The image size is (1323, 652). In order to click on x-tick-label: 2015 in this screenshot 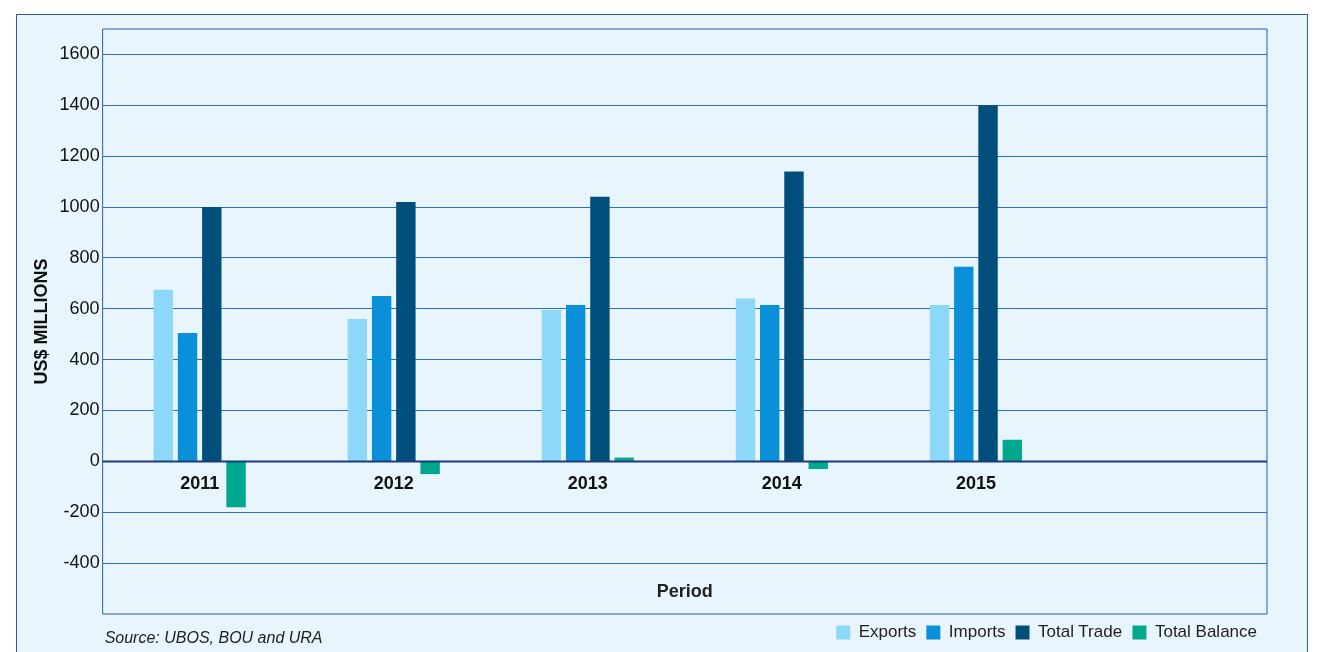, I will do `click(975, 483)`.